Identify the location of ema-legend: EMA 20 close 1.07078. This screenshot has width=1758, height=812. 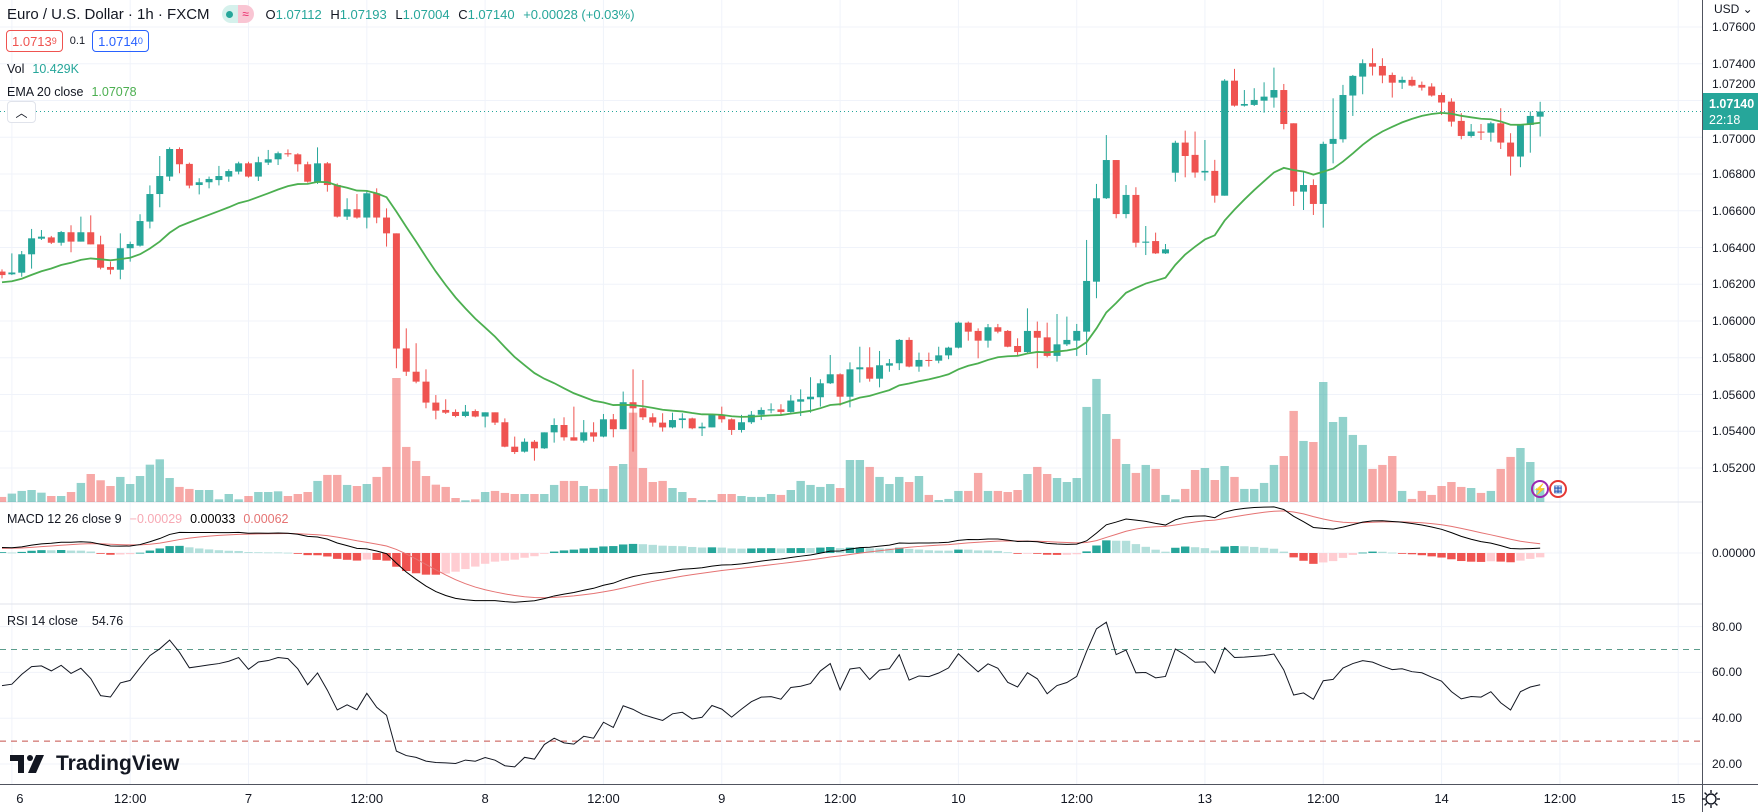
(72, 92).